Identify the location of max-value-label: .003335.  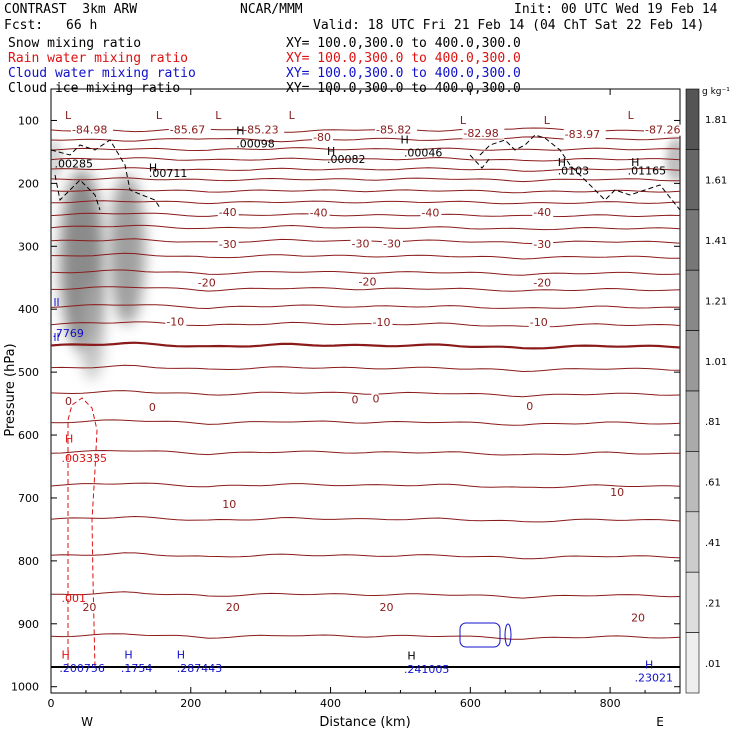
(84, 458).